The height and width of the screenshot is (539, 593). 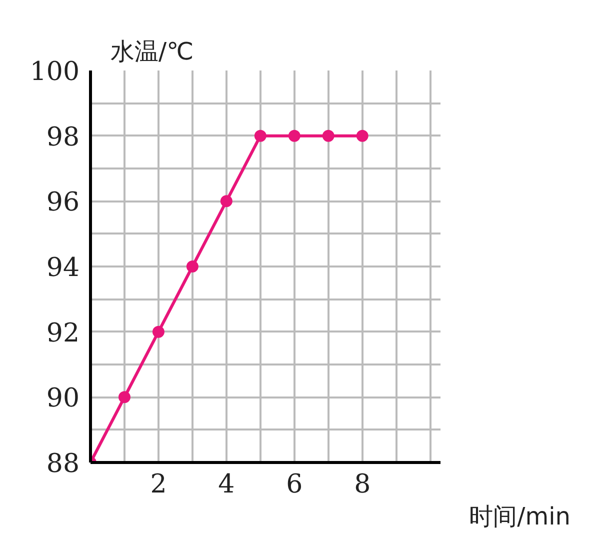 What do you see at coordinates (362, 485) in the screenshot?
I see `x-tick-label: 8` at bounding box center [362, 485].